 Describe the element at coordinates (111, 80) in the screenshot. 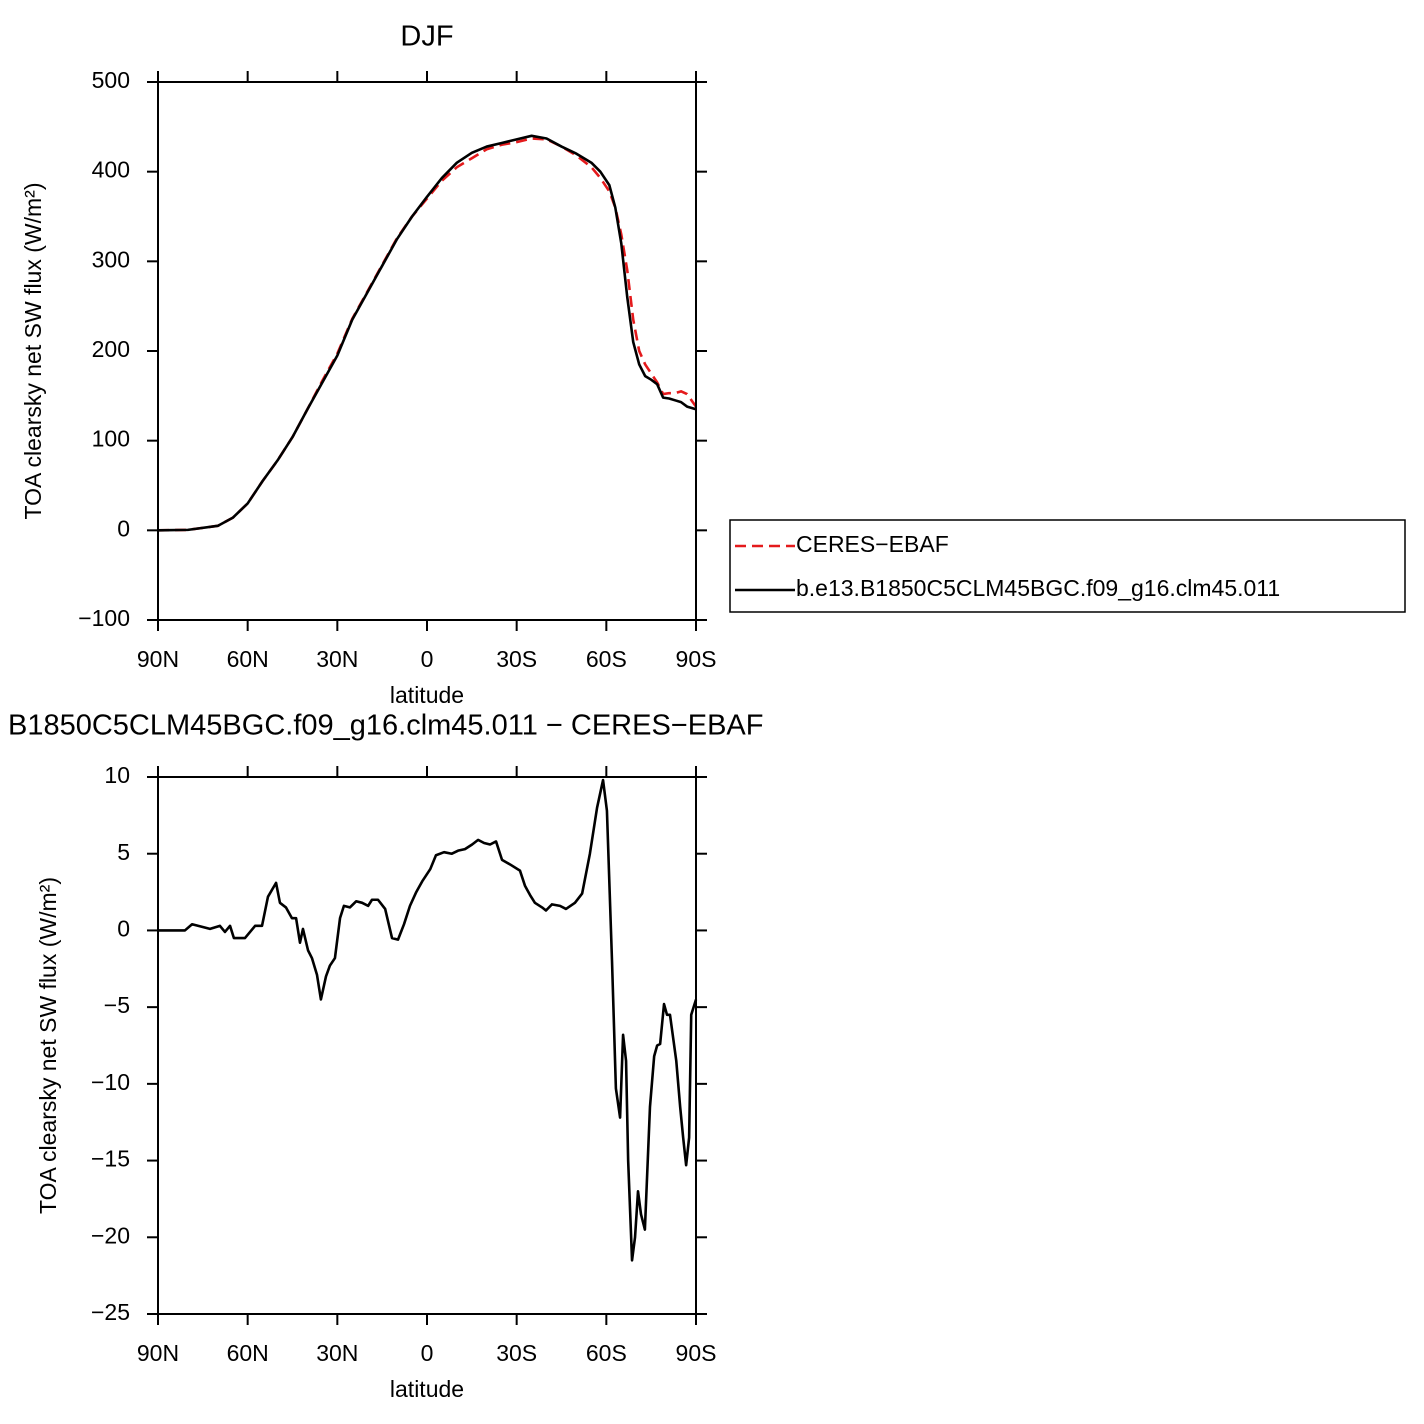

I see `y-tick-label: 500` at that location.